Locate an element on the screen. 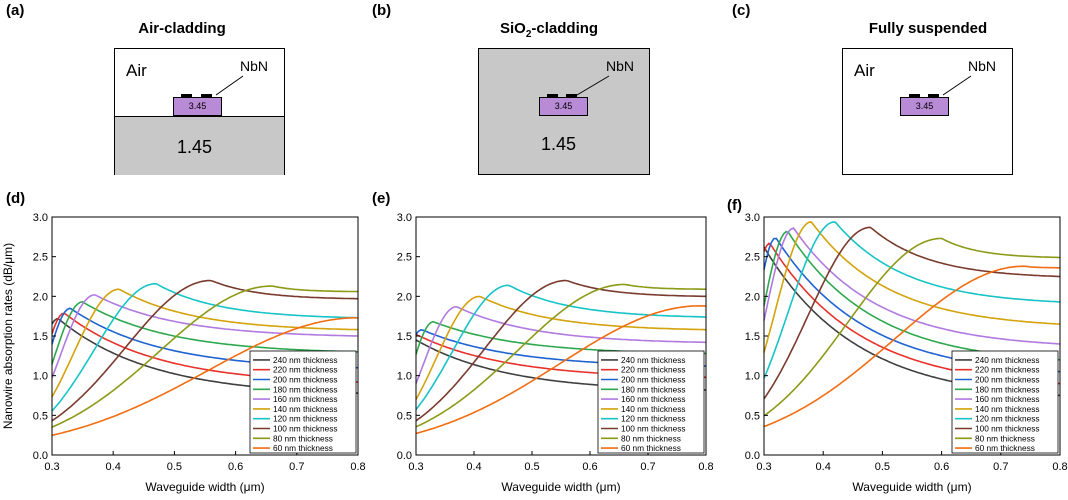 The image size is (1068, 500). y-tick-label-e-5: 2.5 is located at coordinates (404, 258).